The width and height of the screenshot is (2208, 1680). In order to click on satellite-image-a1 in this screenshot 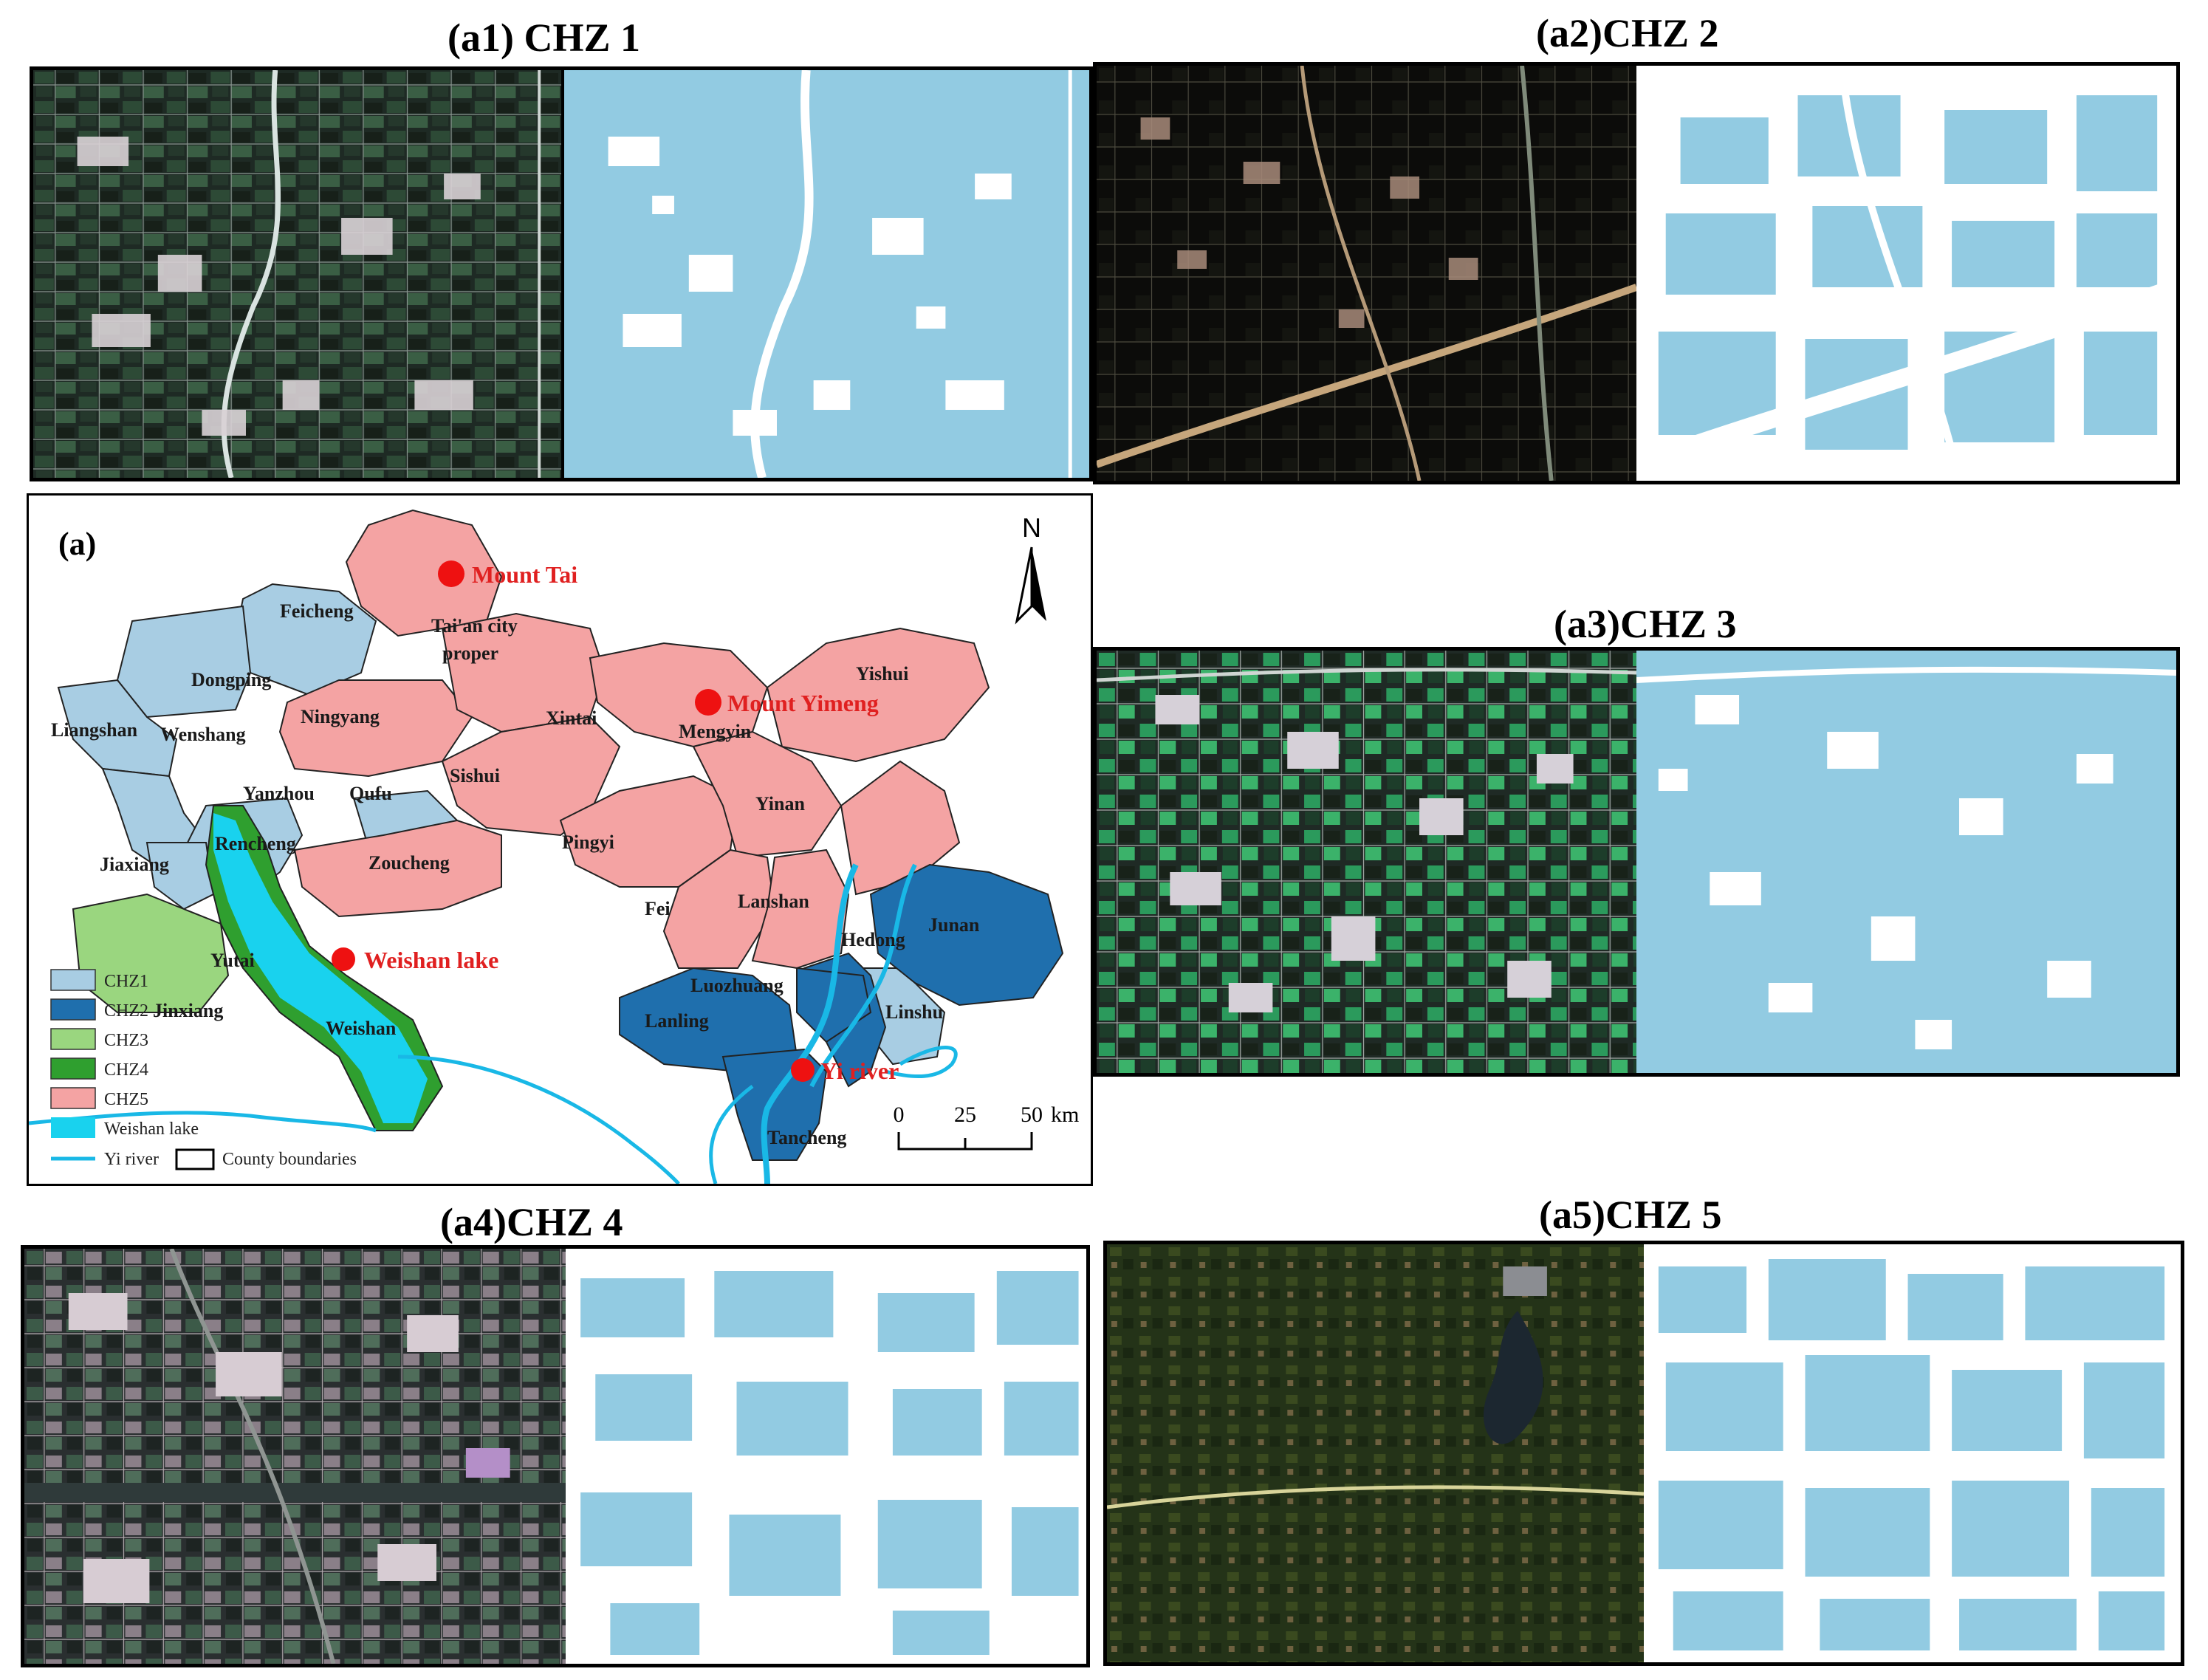, I will do `click(297, 274)`.